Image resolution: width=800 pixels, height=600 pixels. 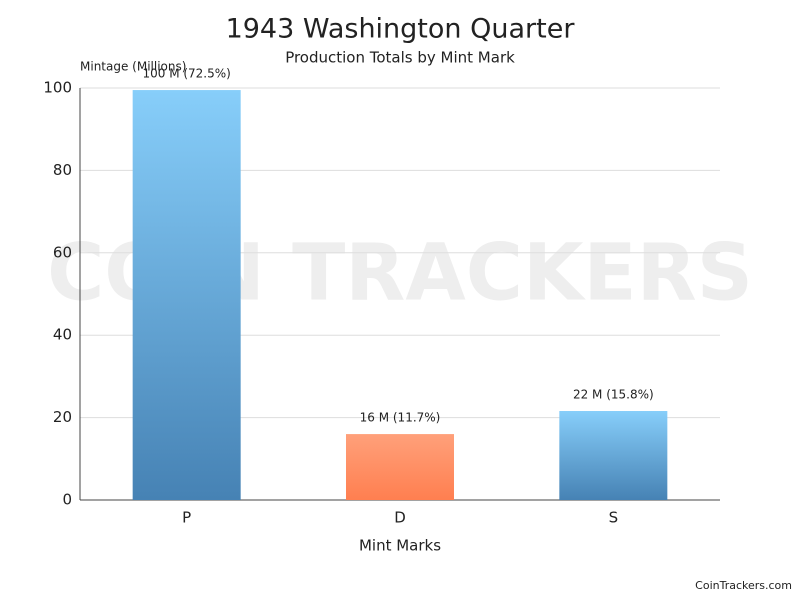 I want to click on y-tick-label: 100, so click(x=57, y=88).